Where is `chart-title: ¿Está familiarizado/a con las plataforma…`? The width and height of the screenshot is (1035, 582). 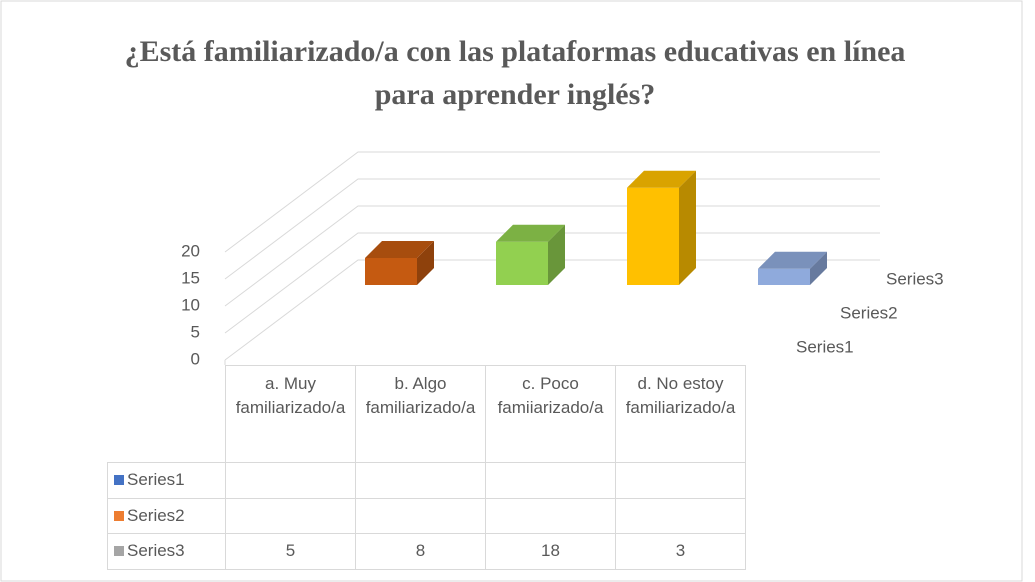
chart-title: ¿Está familiarizado/a con las plataforma… is located at coordinates (515, 73).